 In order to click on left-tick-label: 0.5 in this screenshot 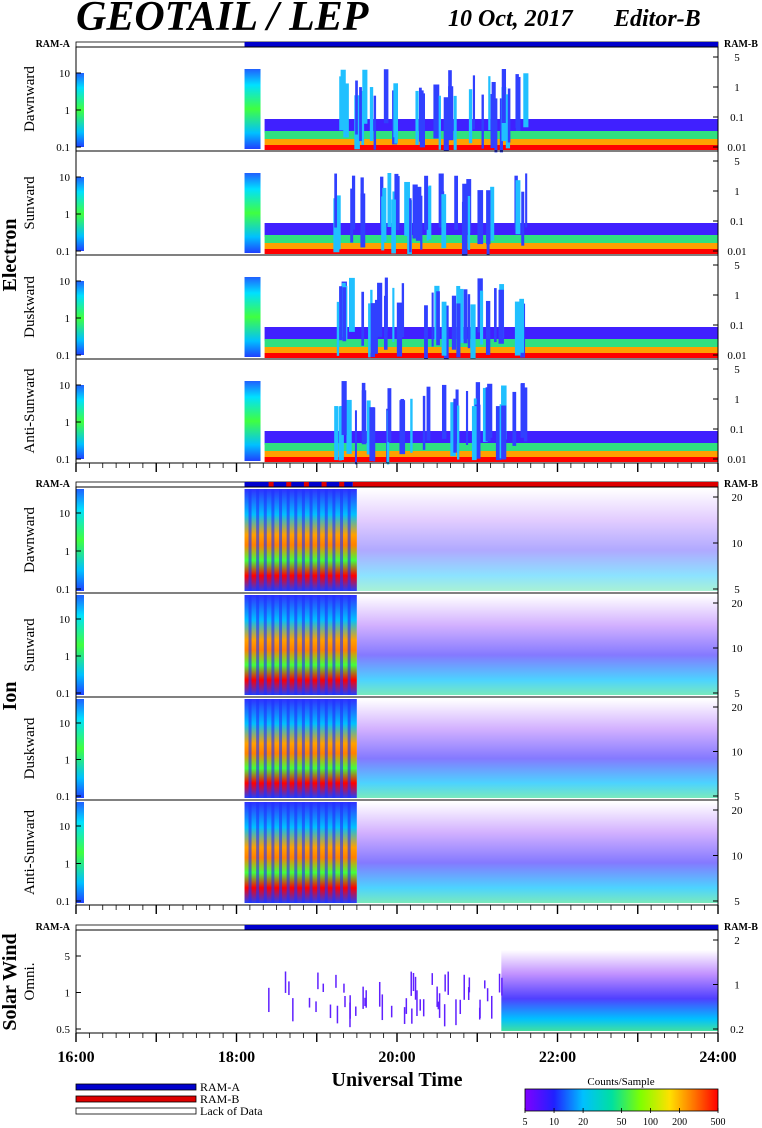, I will do `click(63, 1030)`.